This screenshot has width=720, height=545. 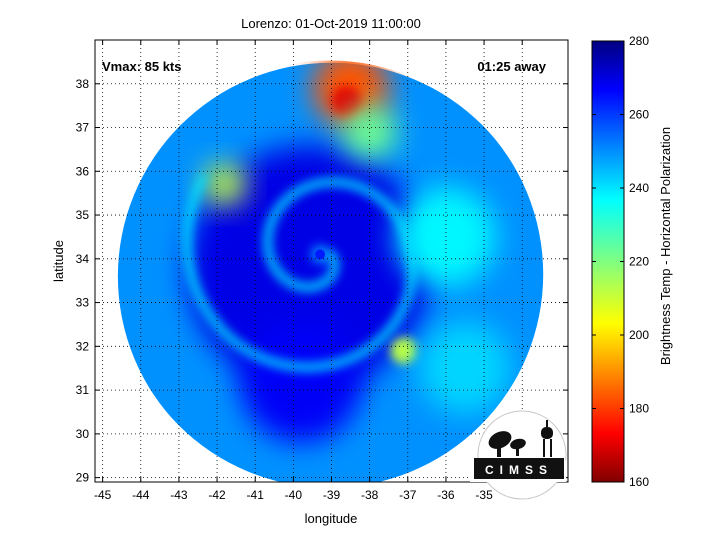 What do you see at coordinates (331, 23) in the screenshot?
I see `chart-title: Lorenzo: 01-Oct-2019 11:00:00` at bounding box center [331, 23].